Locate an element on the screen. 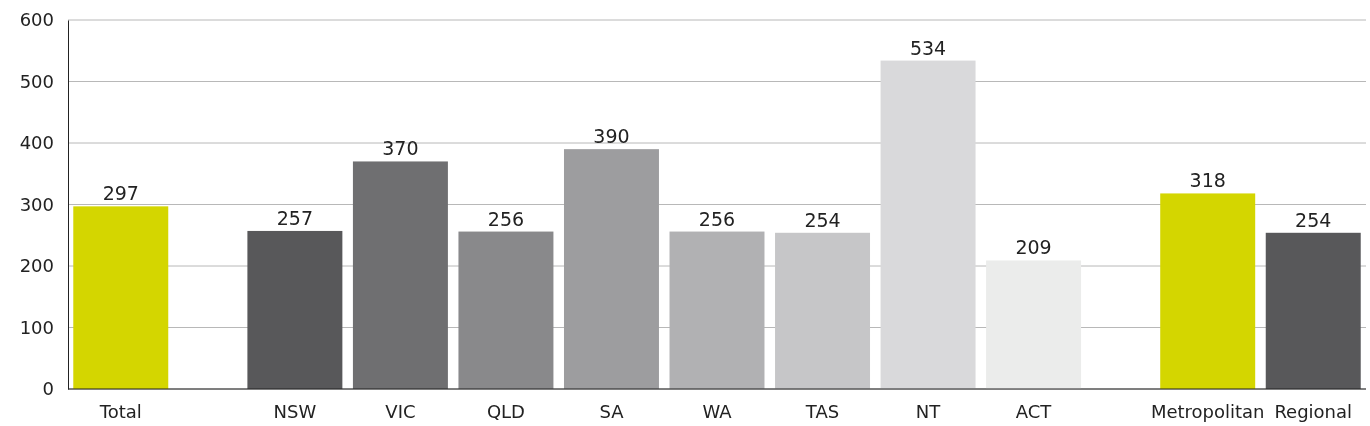  x-tick-label: ACT is located at coordinates (1034, 411).